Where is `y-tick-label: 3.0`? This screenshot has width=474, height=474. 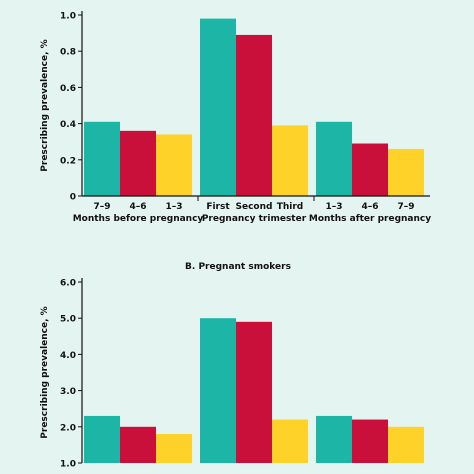
y-tick-label: 3.0 is located at coordinates (68, 392).